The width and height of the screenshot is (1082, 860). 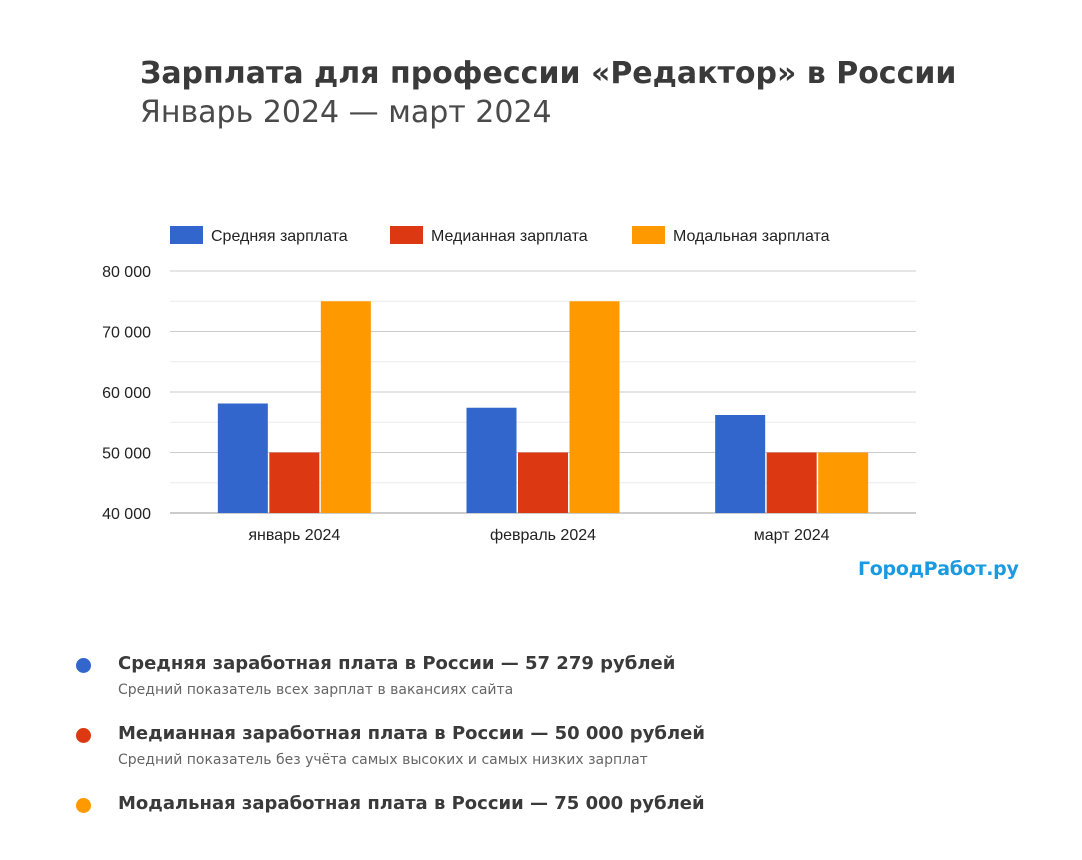 What do you see at coordinates (792, 535) in the screenshot?
I see `x-tick-label: март 2024` at bounding box center [792, 535].